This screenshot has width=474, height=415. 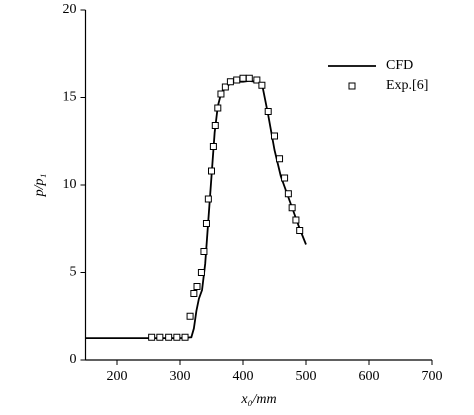 I want to click on x-axis-label: x₀/mm, so click(x=258, y=399).